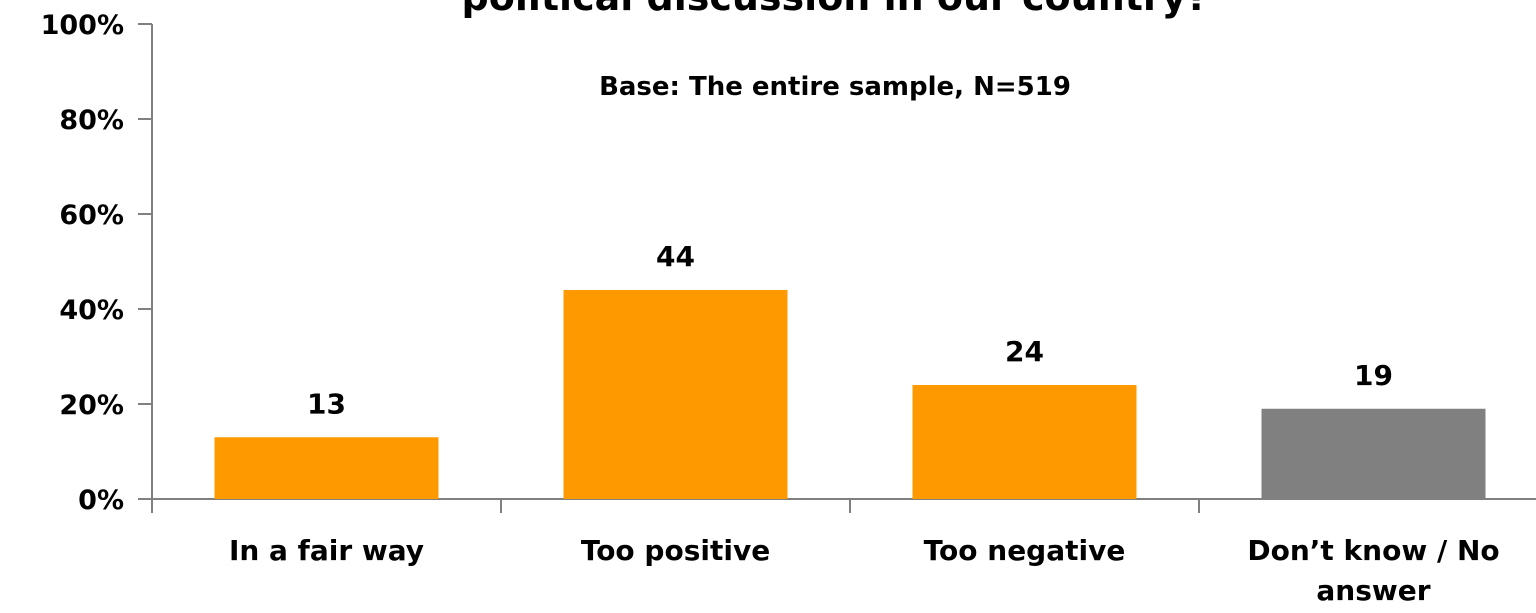  I want to click on x-category-label: Too positive, so click(675, 550).